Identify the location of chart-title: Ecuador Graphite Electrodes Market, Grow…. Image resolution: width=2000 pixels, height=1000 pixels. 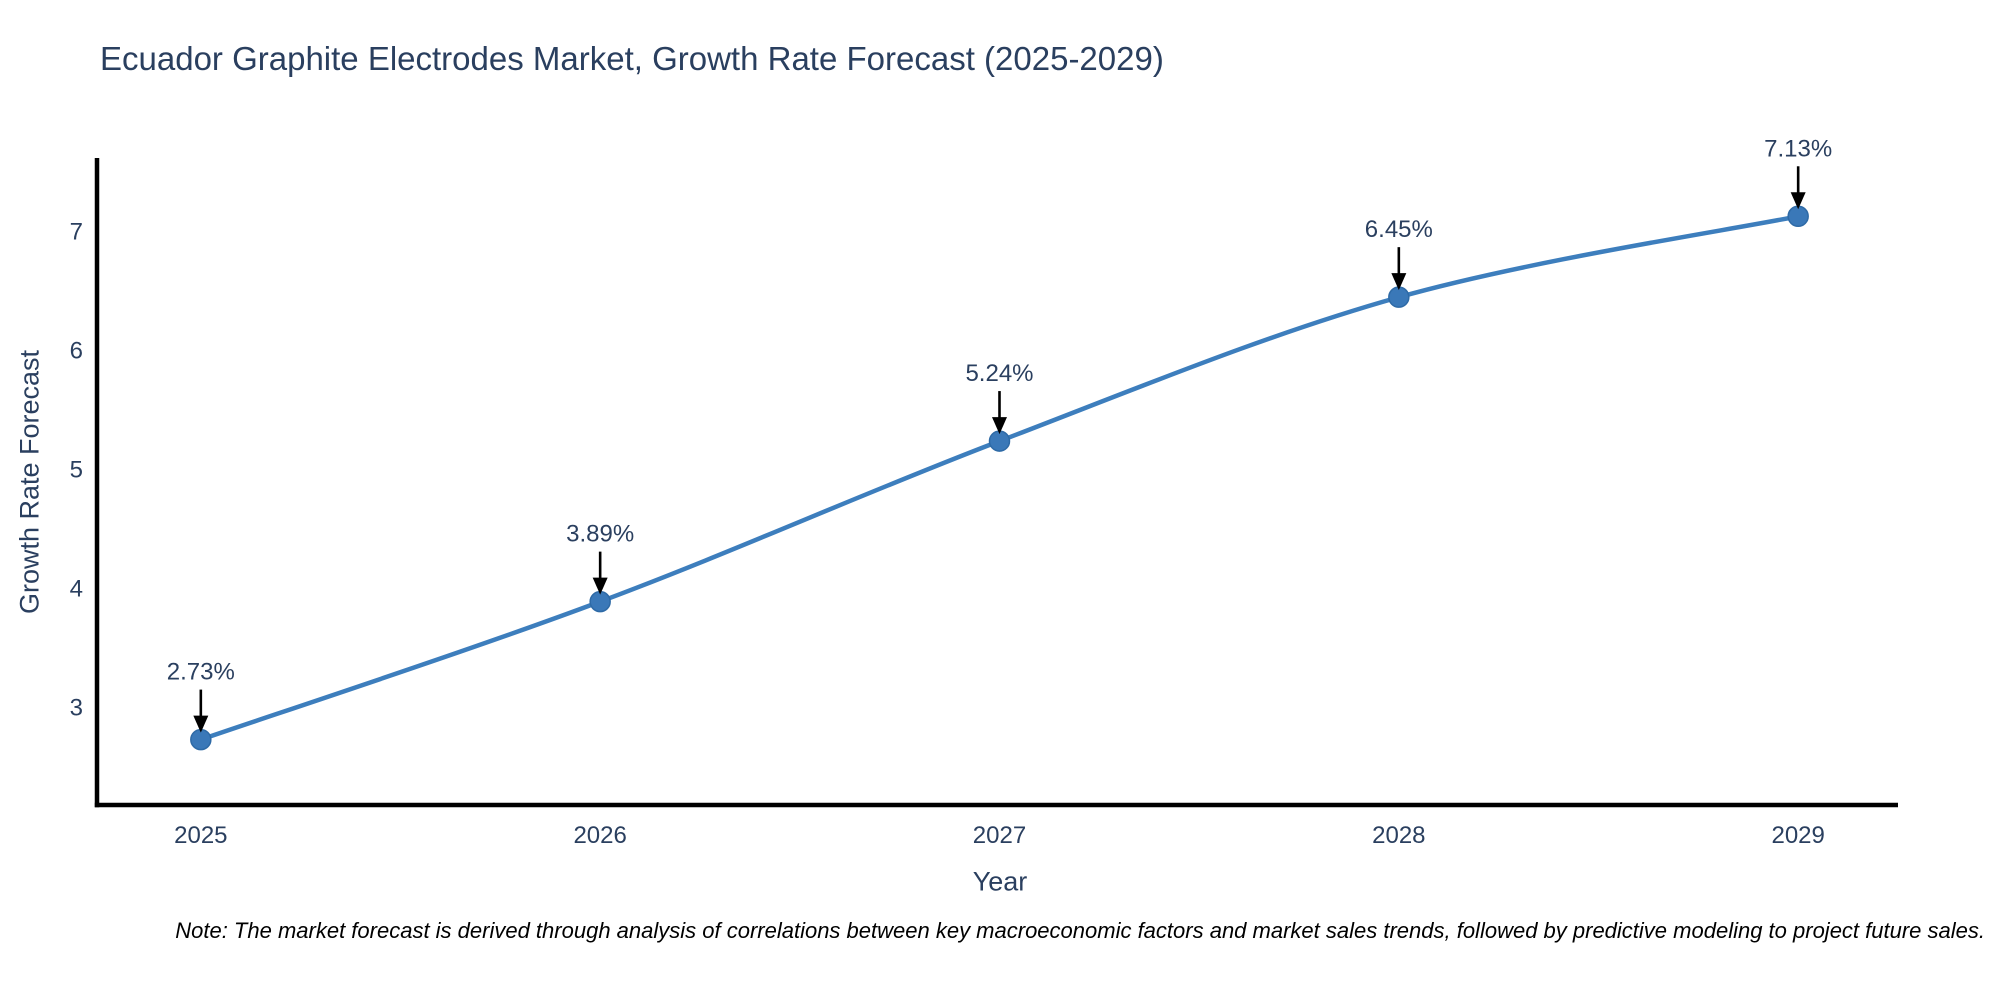
(632, 58).